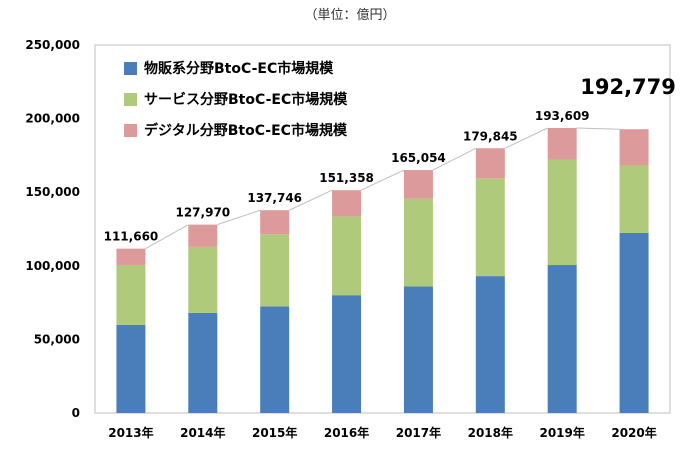 The width and height of the screenshot is (700, 459). I want to click on y-tick-label: 0, so click(76, 413).